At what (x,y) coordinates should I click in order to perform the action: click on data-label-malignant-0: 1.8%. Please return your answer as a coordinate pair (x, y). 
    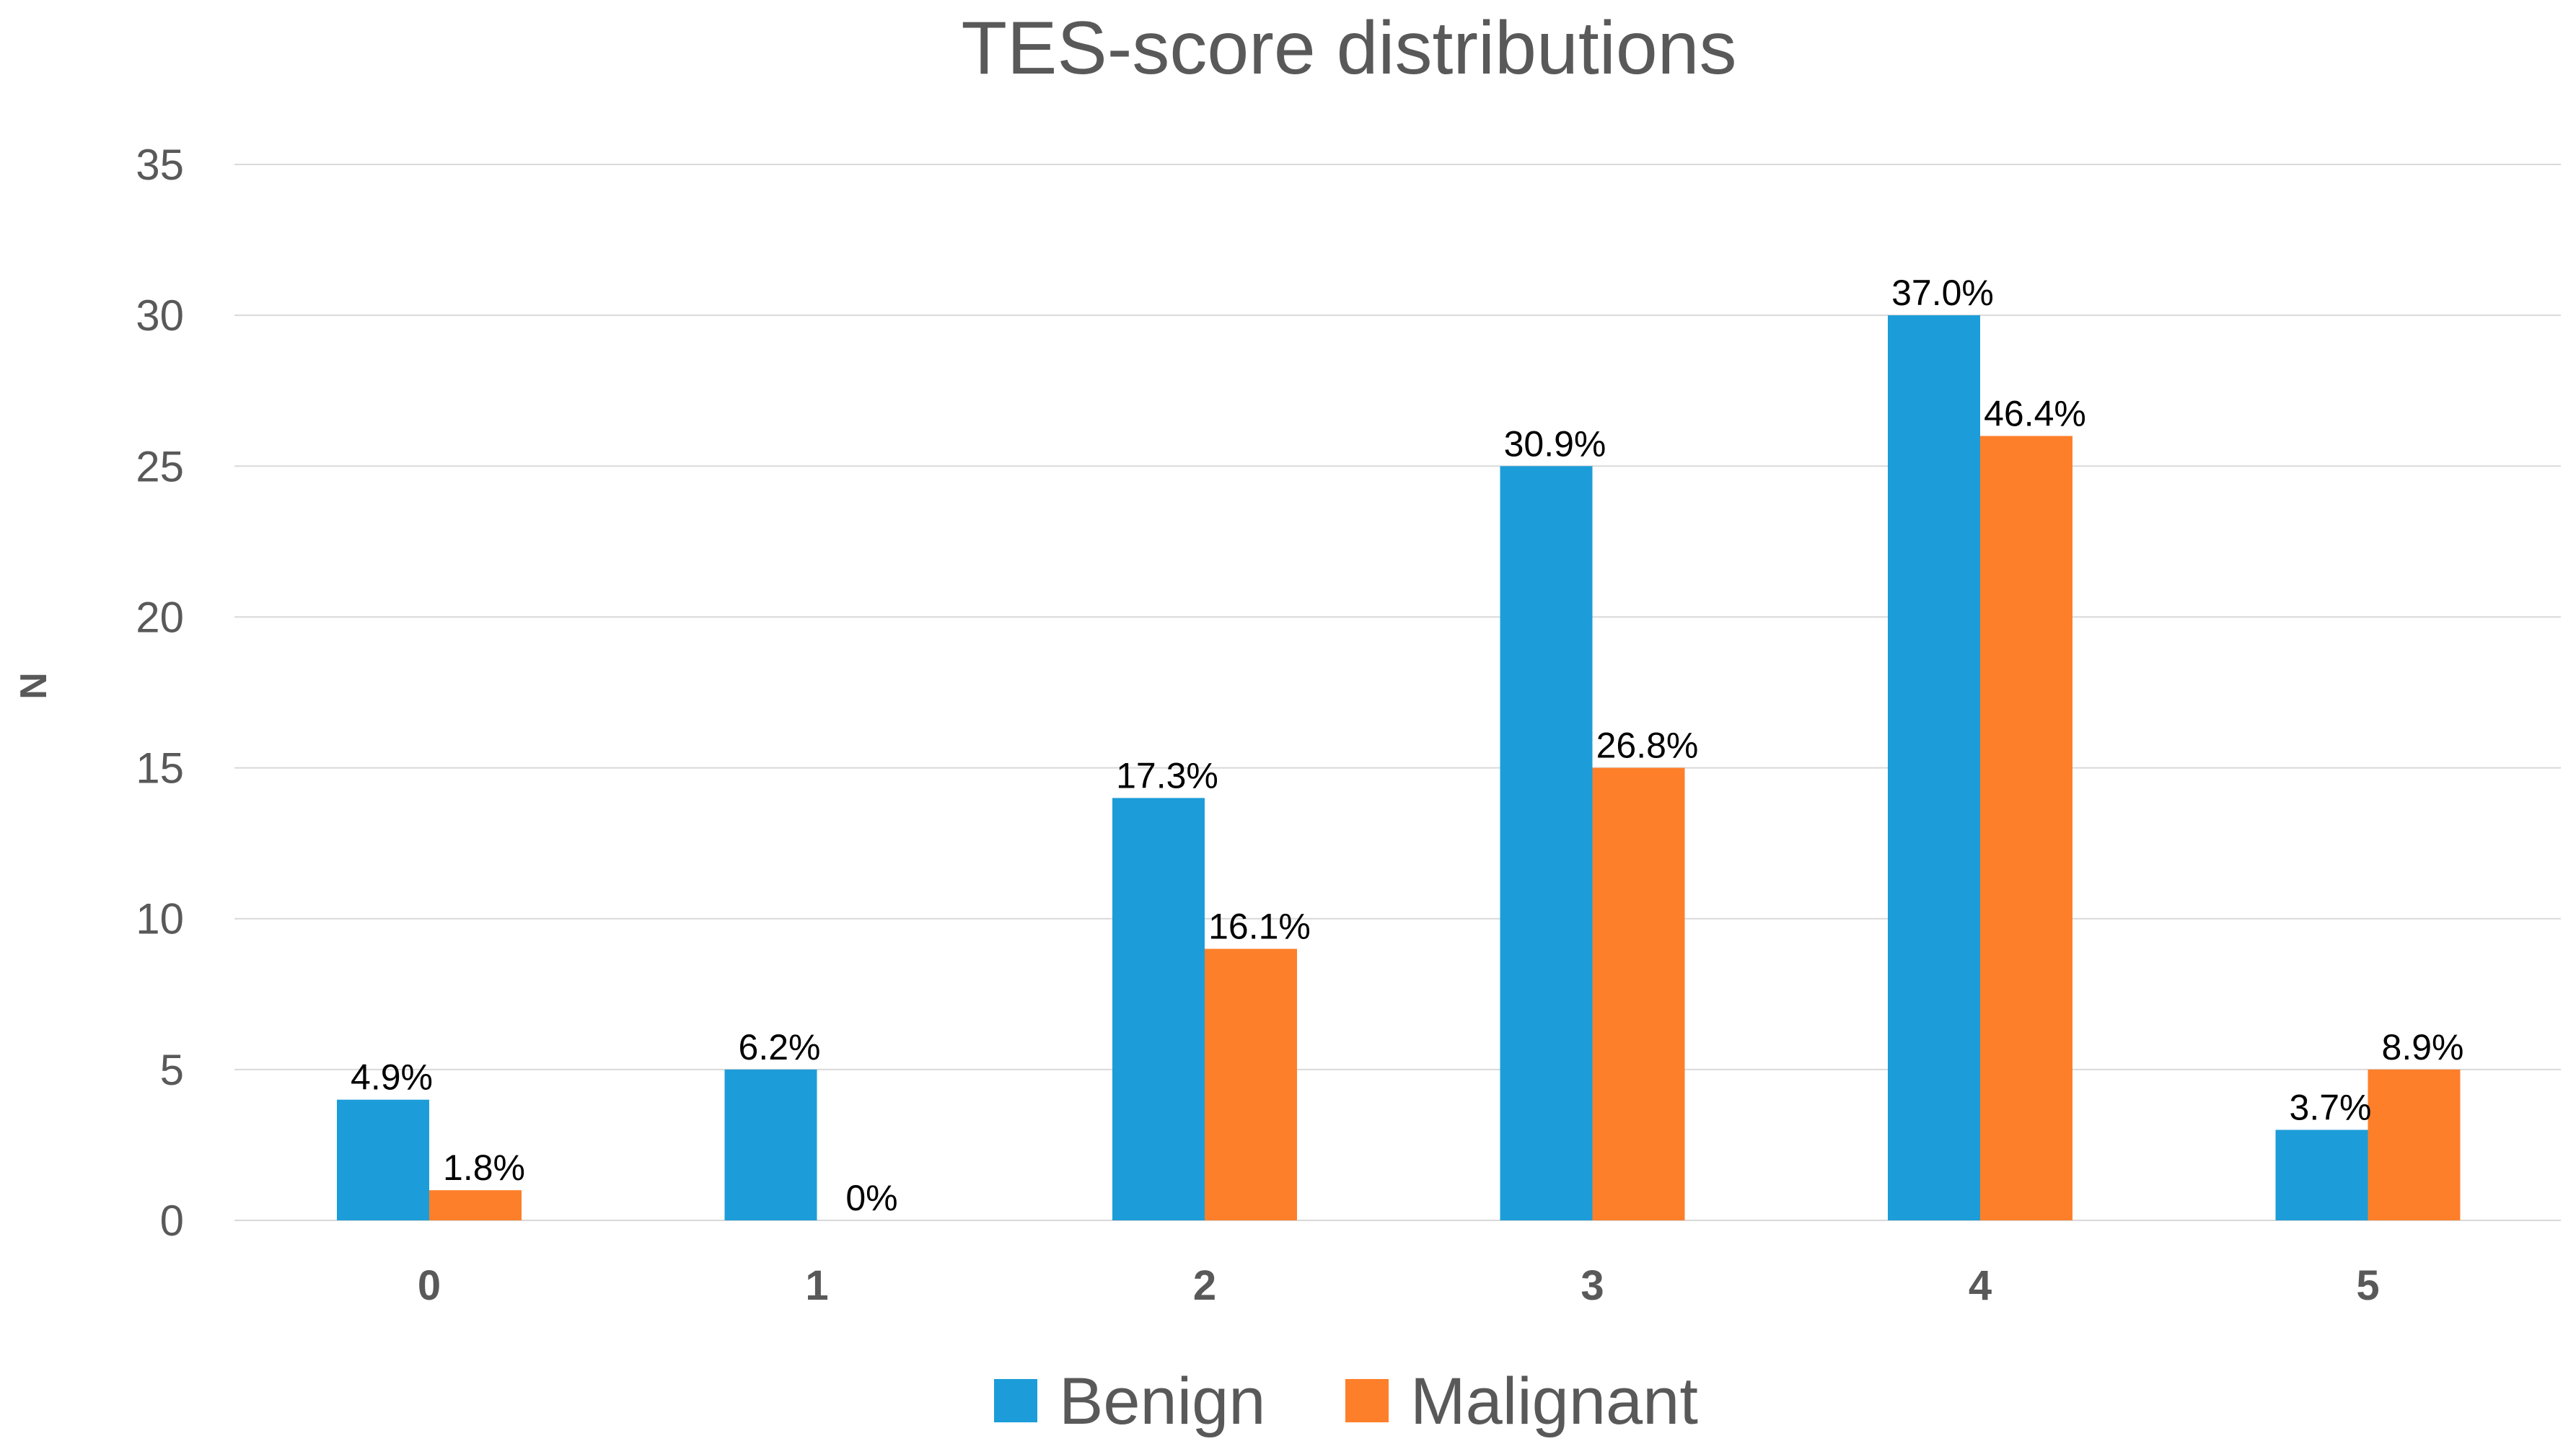
    Looking at the image, I should click on (484, 1168).